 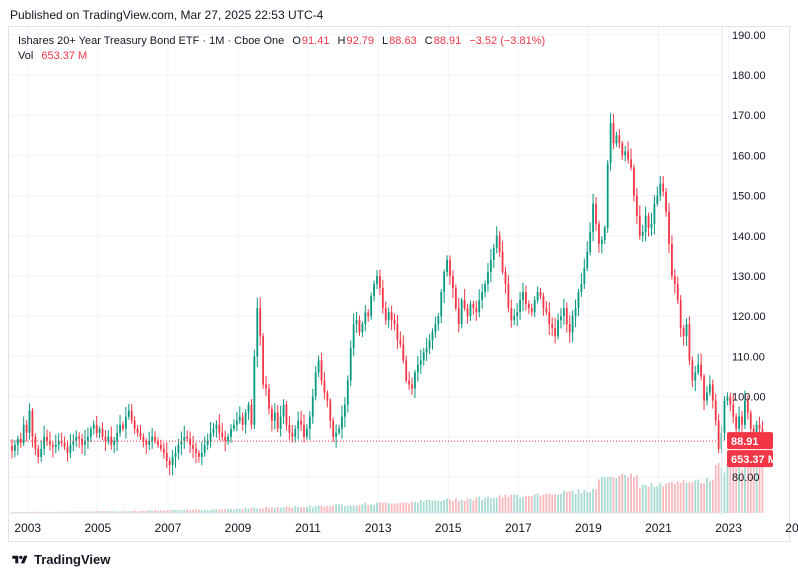 I want to click on last-volume-badge: 653.37 M, so click(x=754, y=460).